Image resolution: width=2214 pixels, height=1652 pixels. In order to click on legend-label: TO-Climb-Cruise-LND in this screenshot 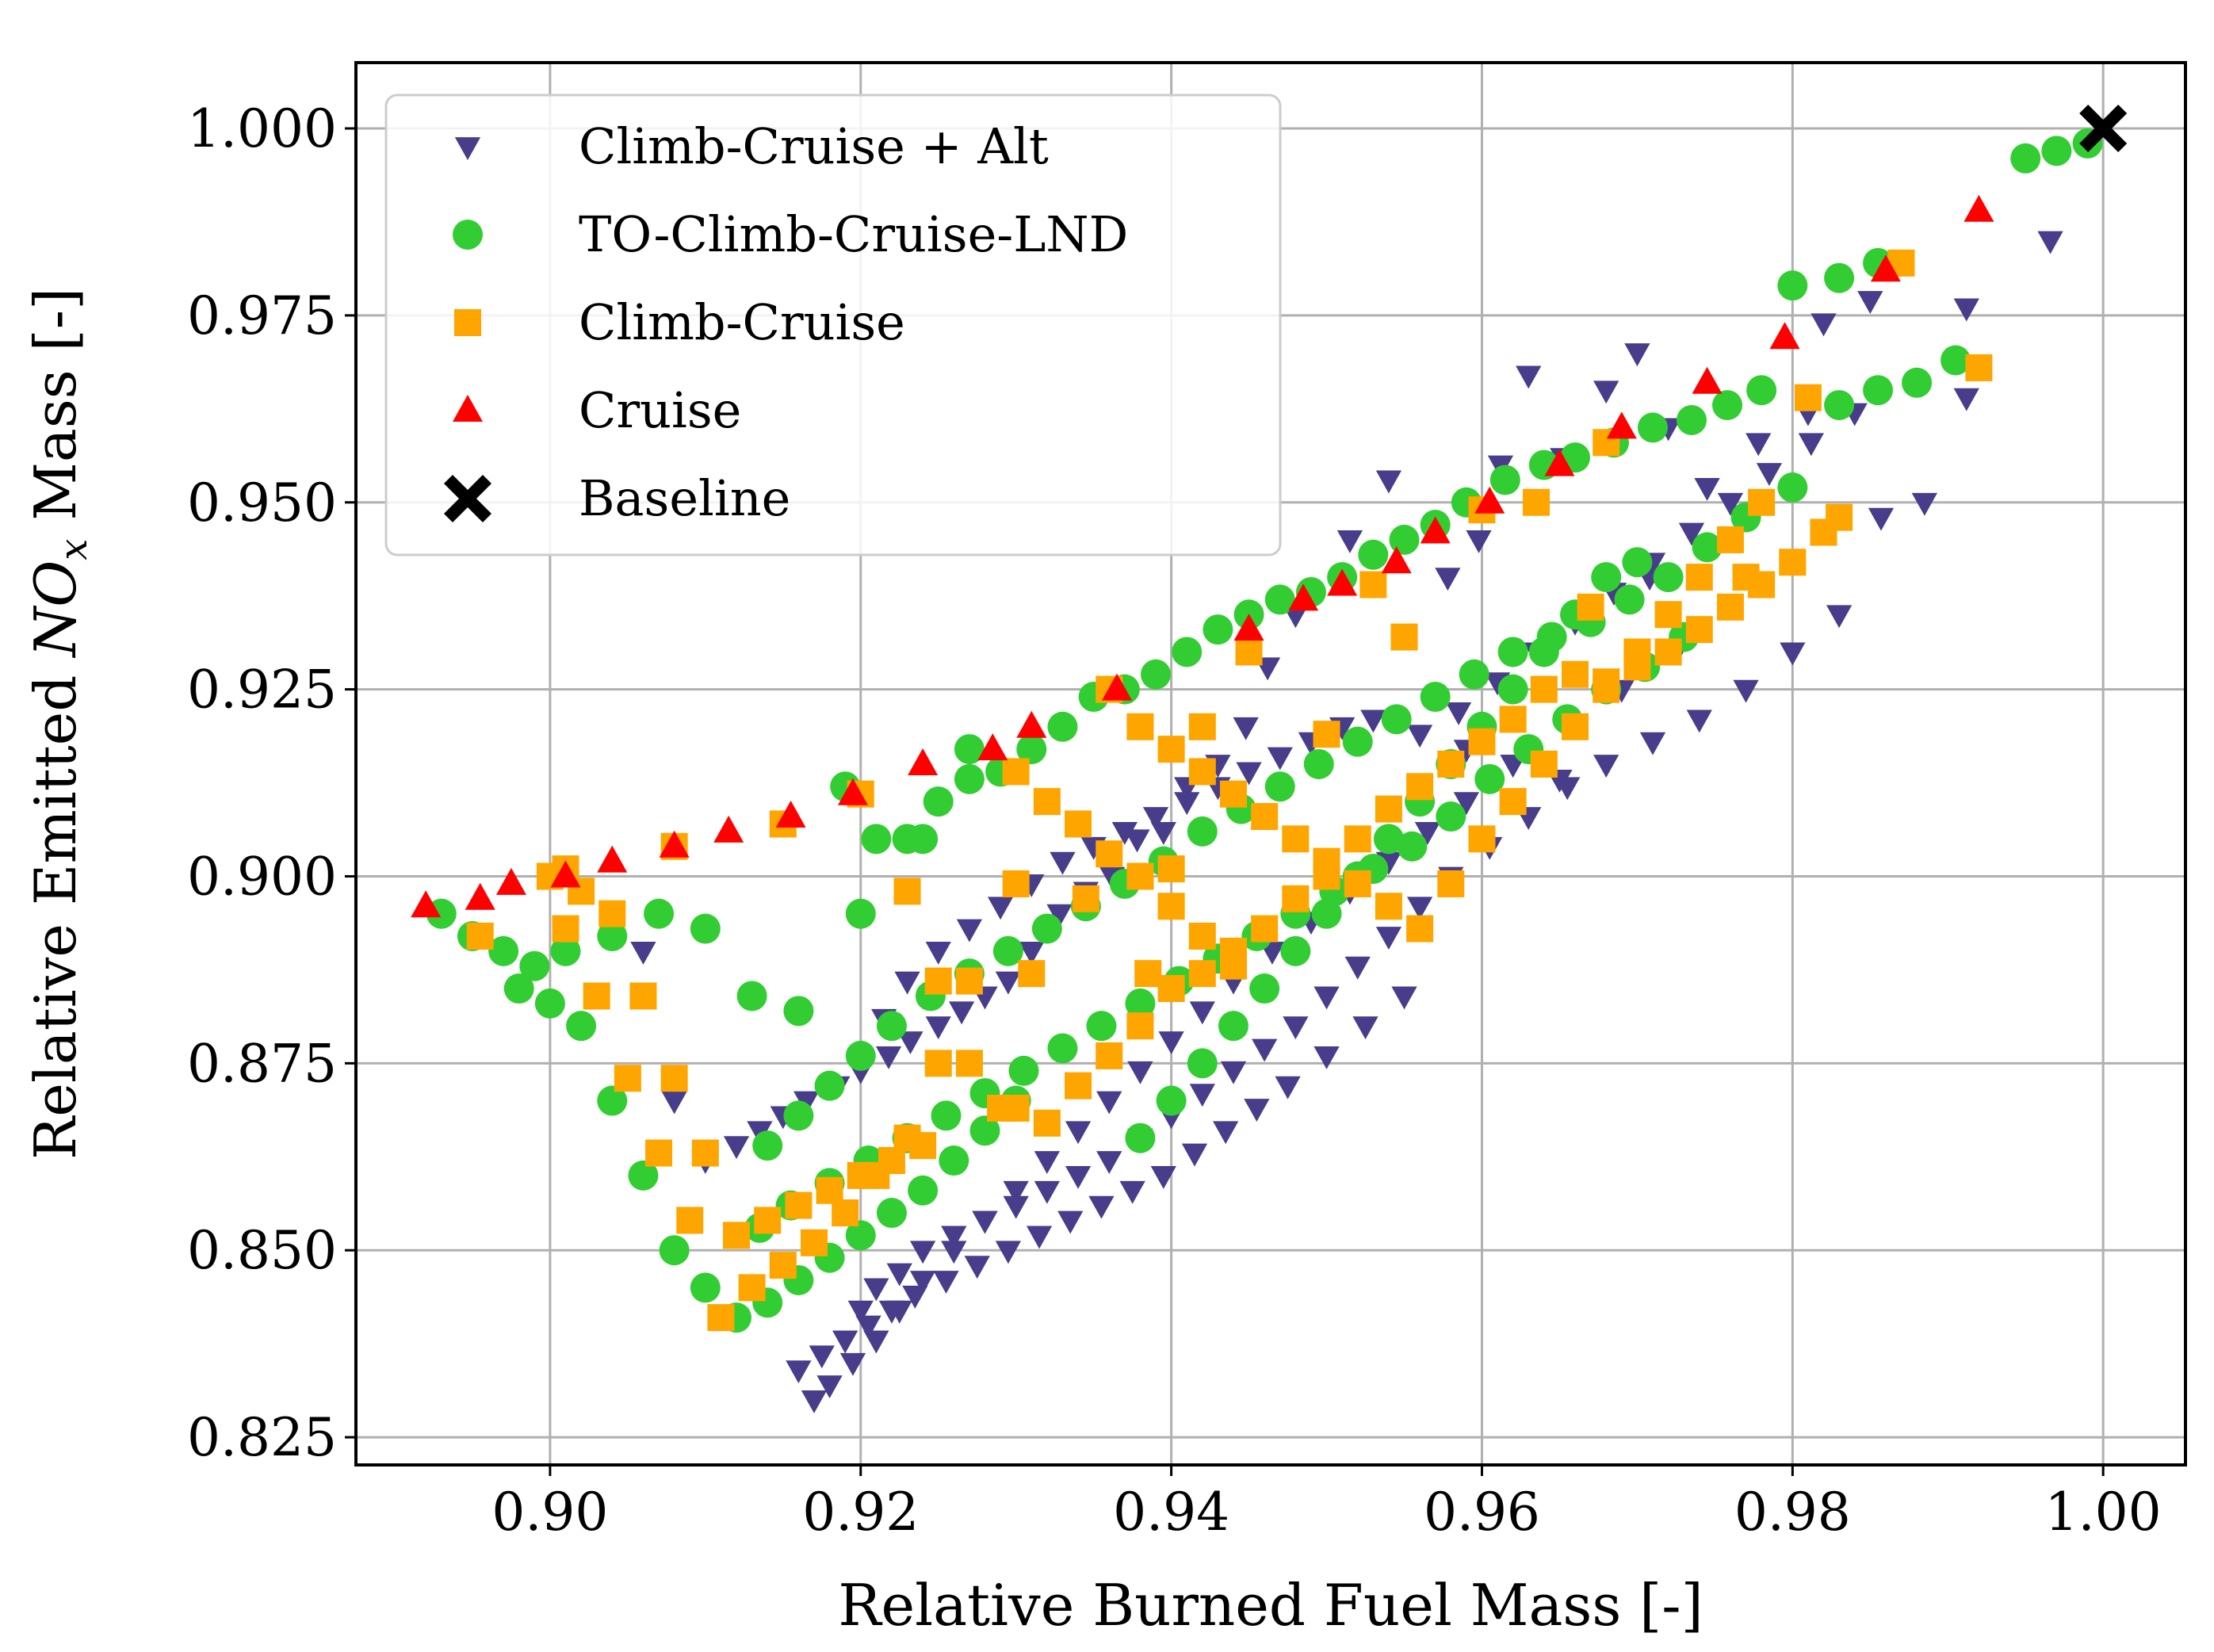, I will do `click(853, 234)`.